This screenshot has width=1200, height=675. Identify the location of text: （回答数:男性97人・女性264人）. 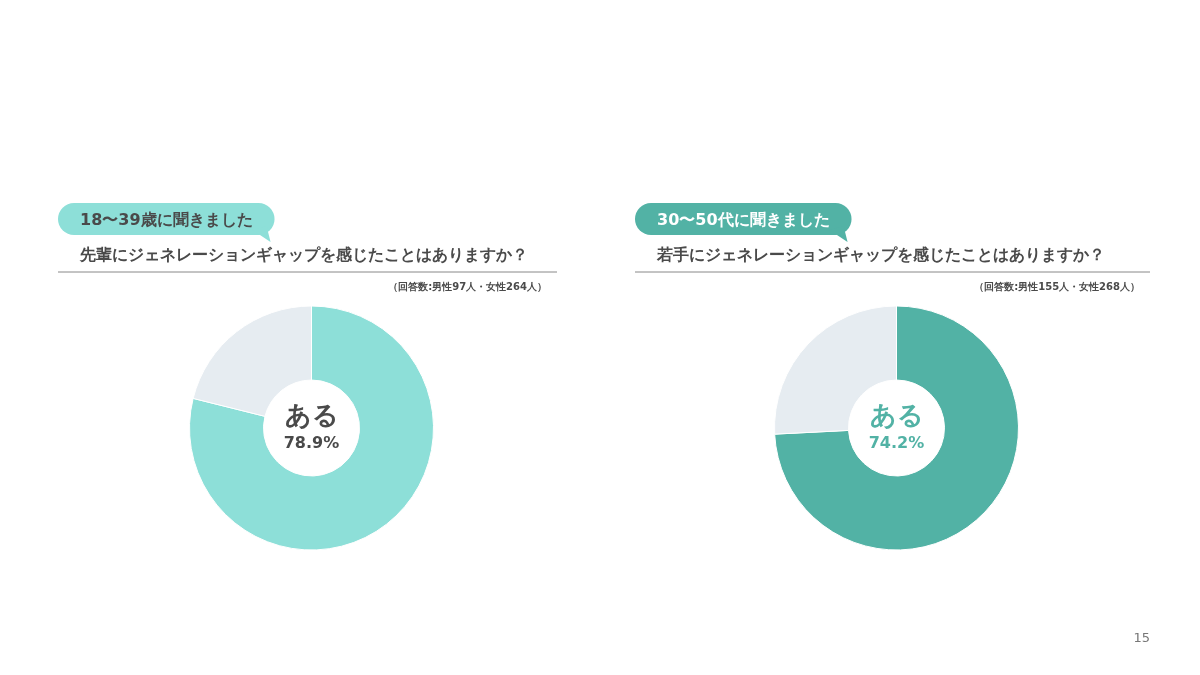
(467, 286).